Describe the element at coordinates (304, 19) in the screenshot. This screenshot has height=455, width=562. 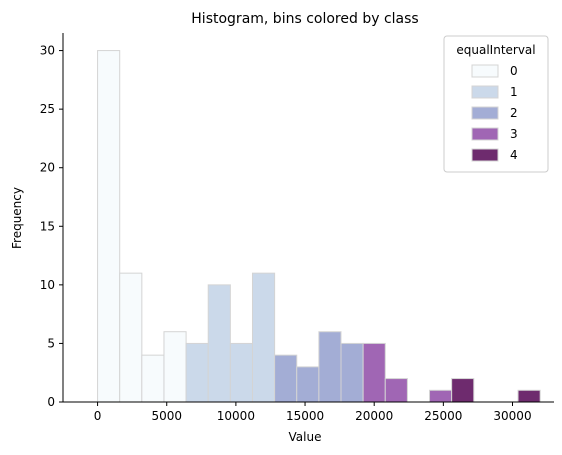
I see `chart-title: Histogram, bins colored by class` at that location.